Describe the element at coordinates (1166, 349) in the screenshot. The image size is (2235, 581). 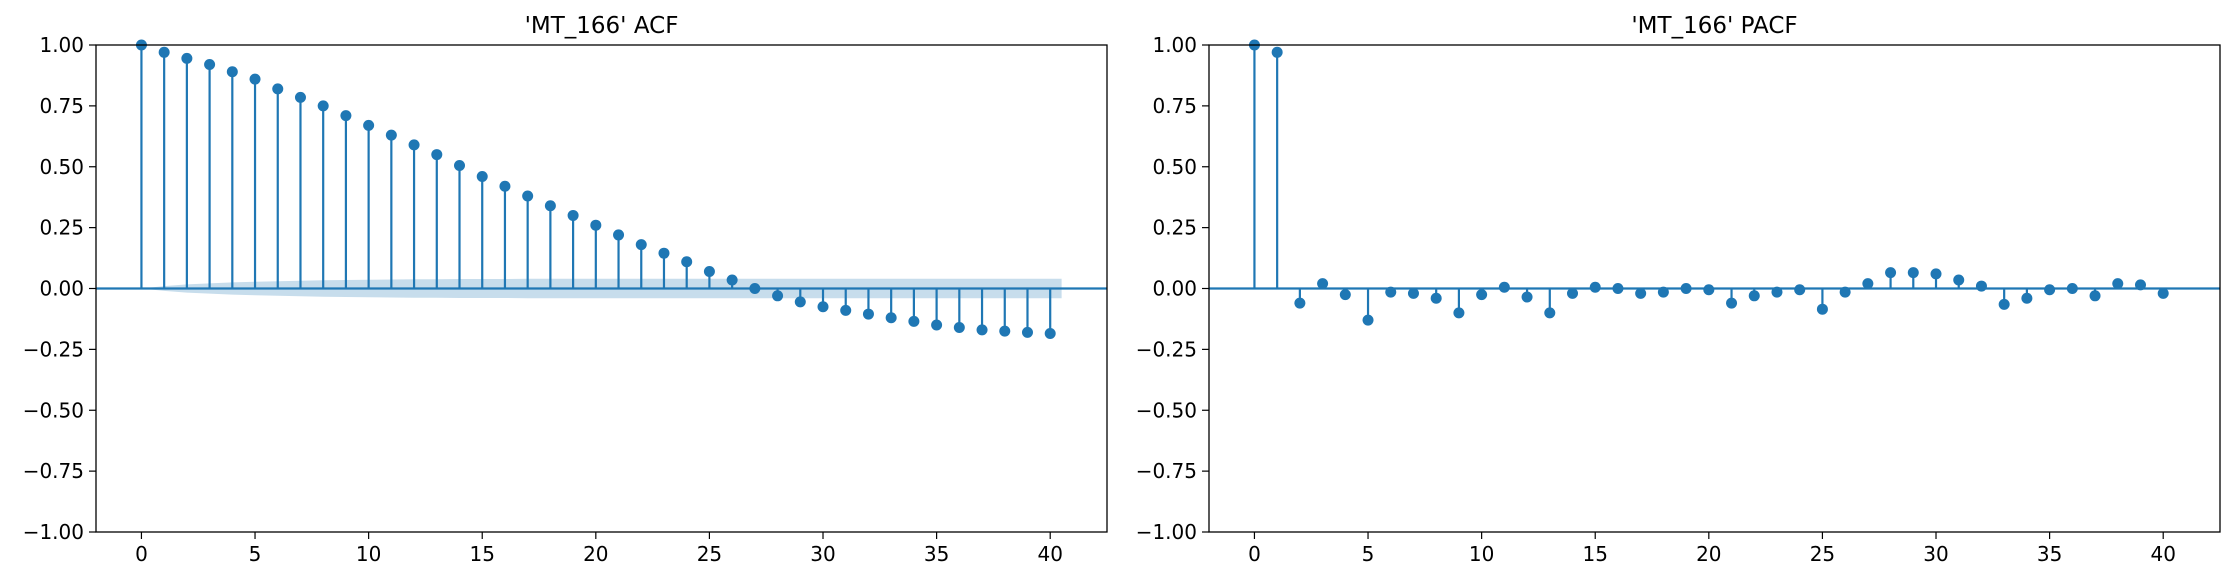
I see `pacf-y-tick-label: −0.25` at that location.